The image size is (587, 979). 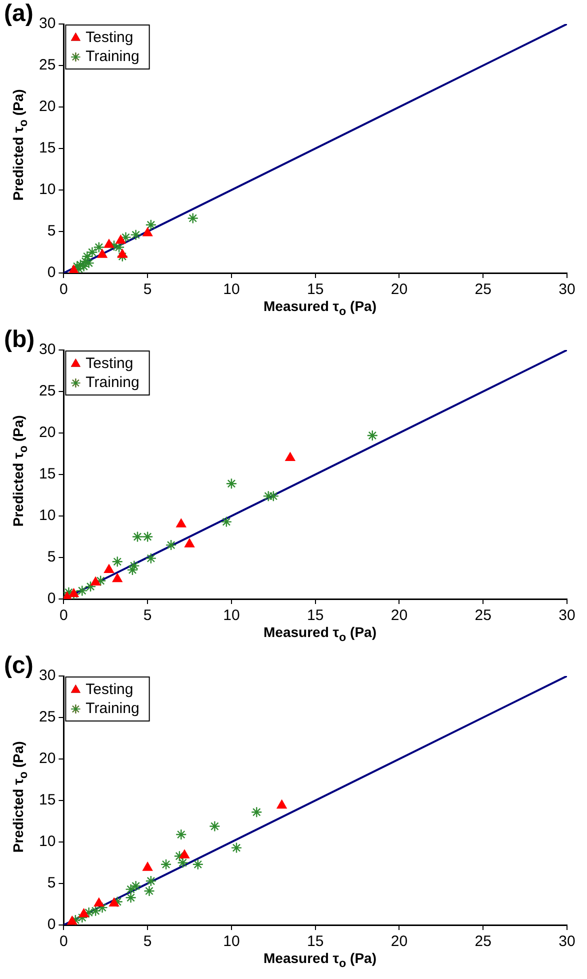 I want to click on chart-title: (c), so click(x=19, y=666).